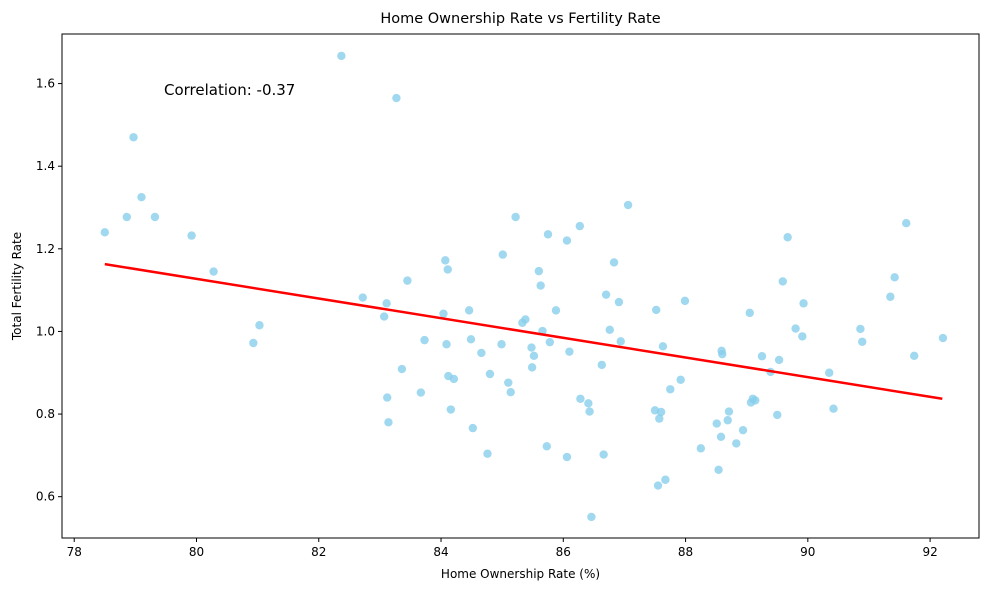 This screenshot has width=989, height=590. What do you see at coordinates (17, 286) in the screenshot?
I see `y-axis-label: Total Fertility Rate` at bounding box center [17, 286].